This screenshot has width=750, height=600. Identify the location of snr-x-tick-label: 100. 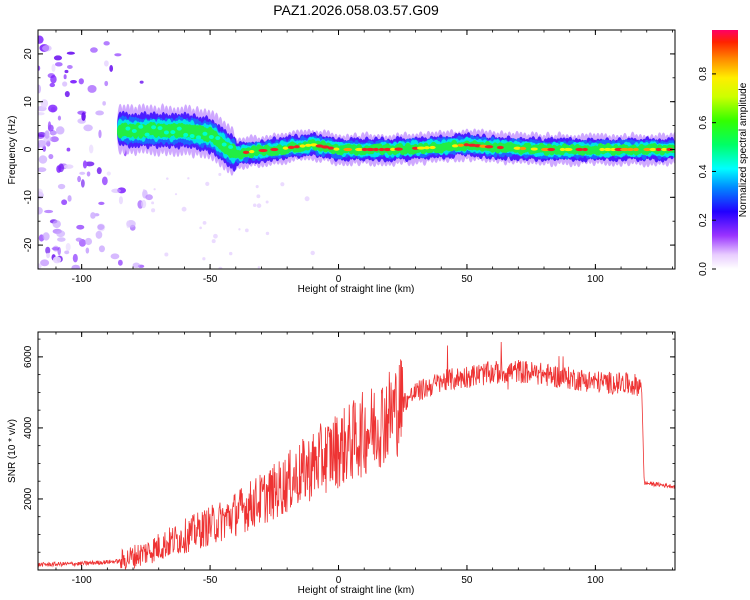
(595, 580).